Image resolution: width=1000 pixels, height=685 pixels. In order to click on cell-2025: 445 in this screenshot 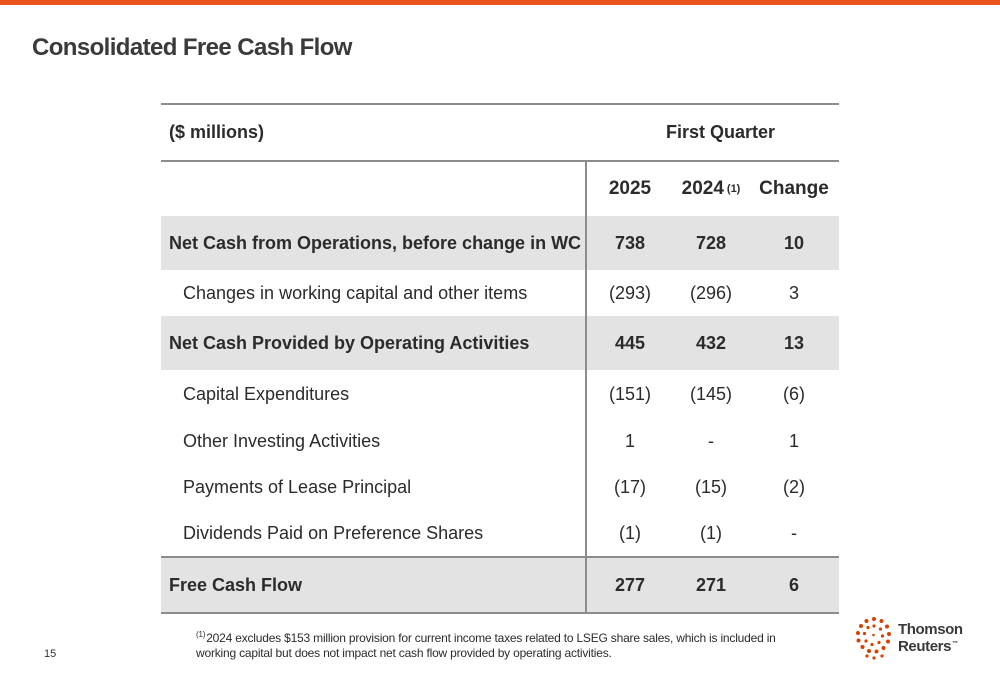, I will do `click(629, 343)`.